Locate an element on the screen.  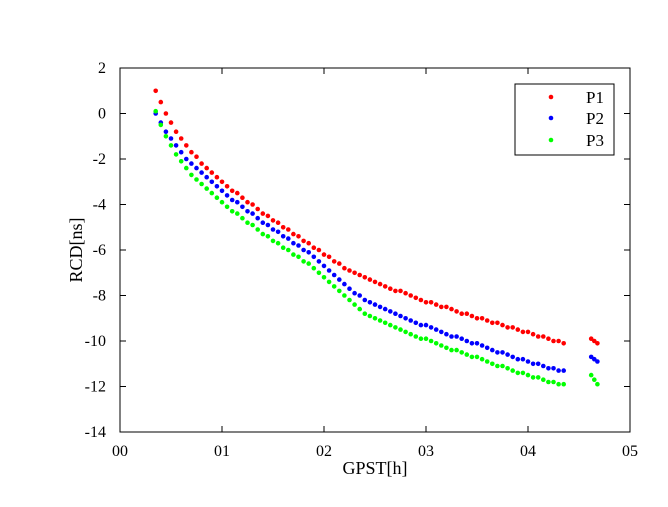
legend-label-p1: P1 is located at coordinates (595, 97).